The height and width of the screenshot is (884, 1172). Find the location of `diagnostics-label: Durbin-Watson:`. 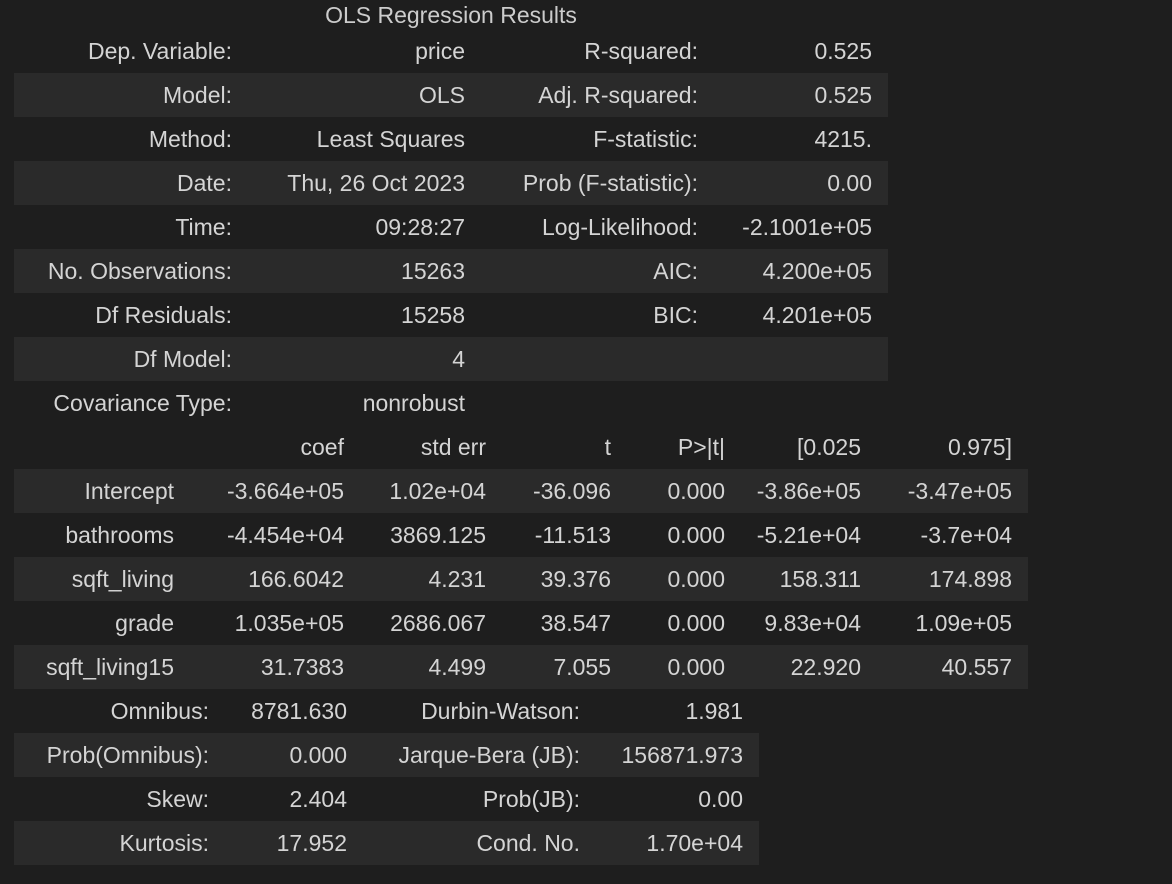

diagnostics-label: Durbin-Watson: is located at coordinates (500, 710).